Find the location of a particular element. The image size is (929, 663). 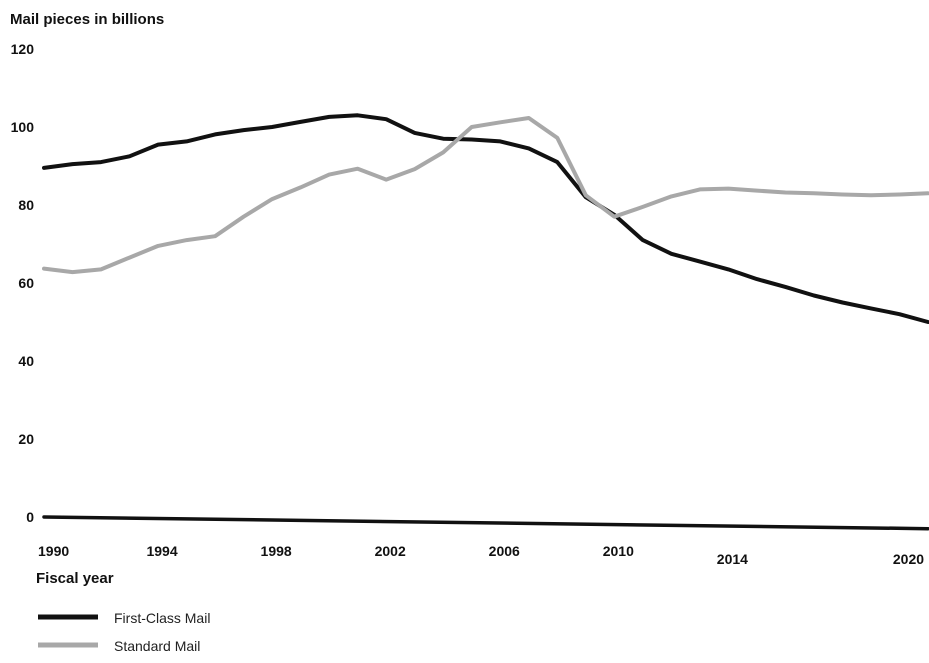

series-line-baseline is located at coordinates (485, 523).